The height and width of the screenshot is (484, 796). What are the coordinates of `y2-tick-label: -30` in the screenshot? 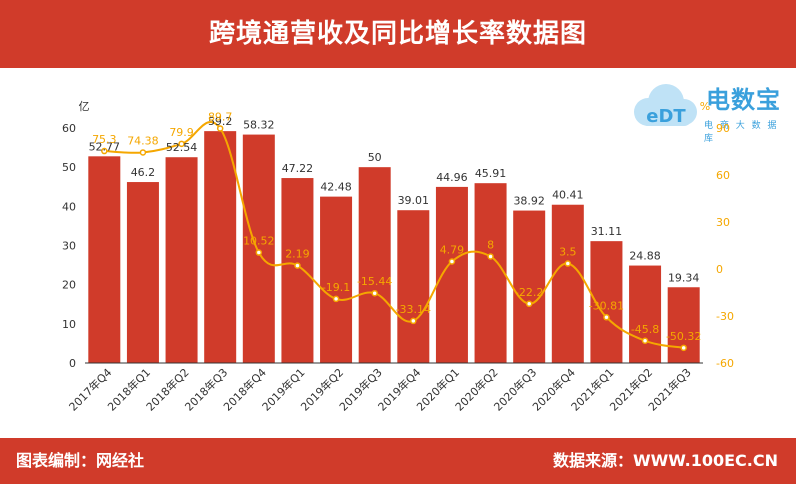 It's located at (725, 316).